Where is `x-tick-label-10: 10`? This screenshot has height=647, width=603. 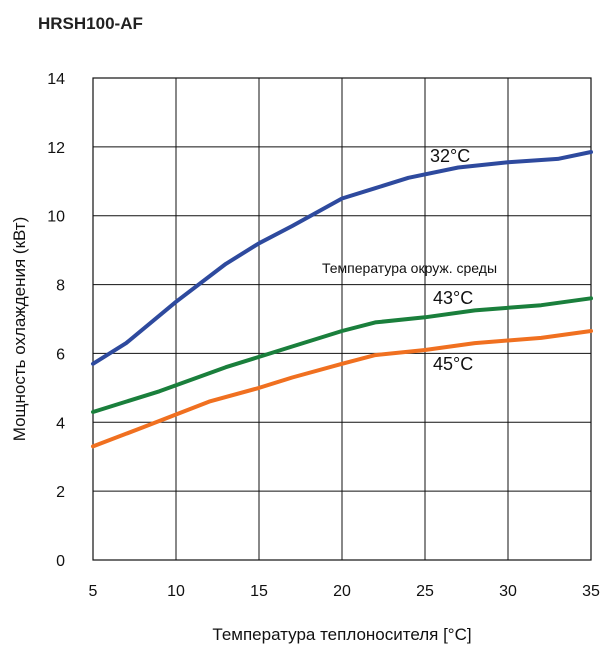 x-tick-label-10: 10 is located at coordinates (176, 591).